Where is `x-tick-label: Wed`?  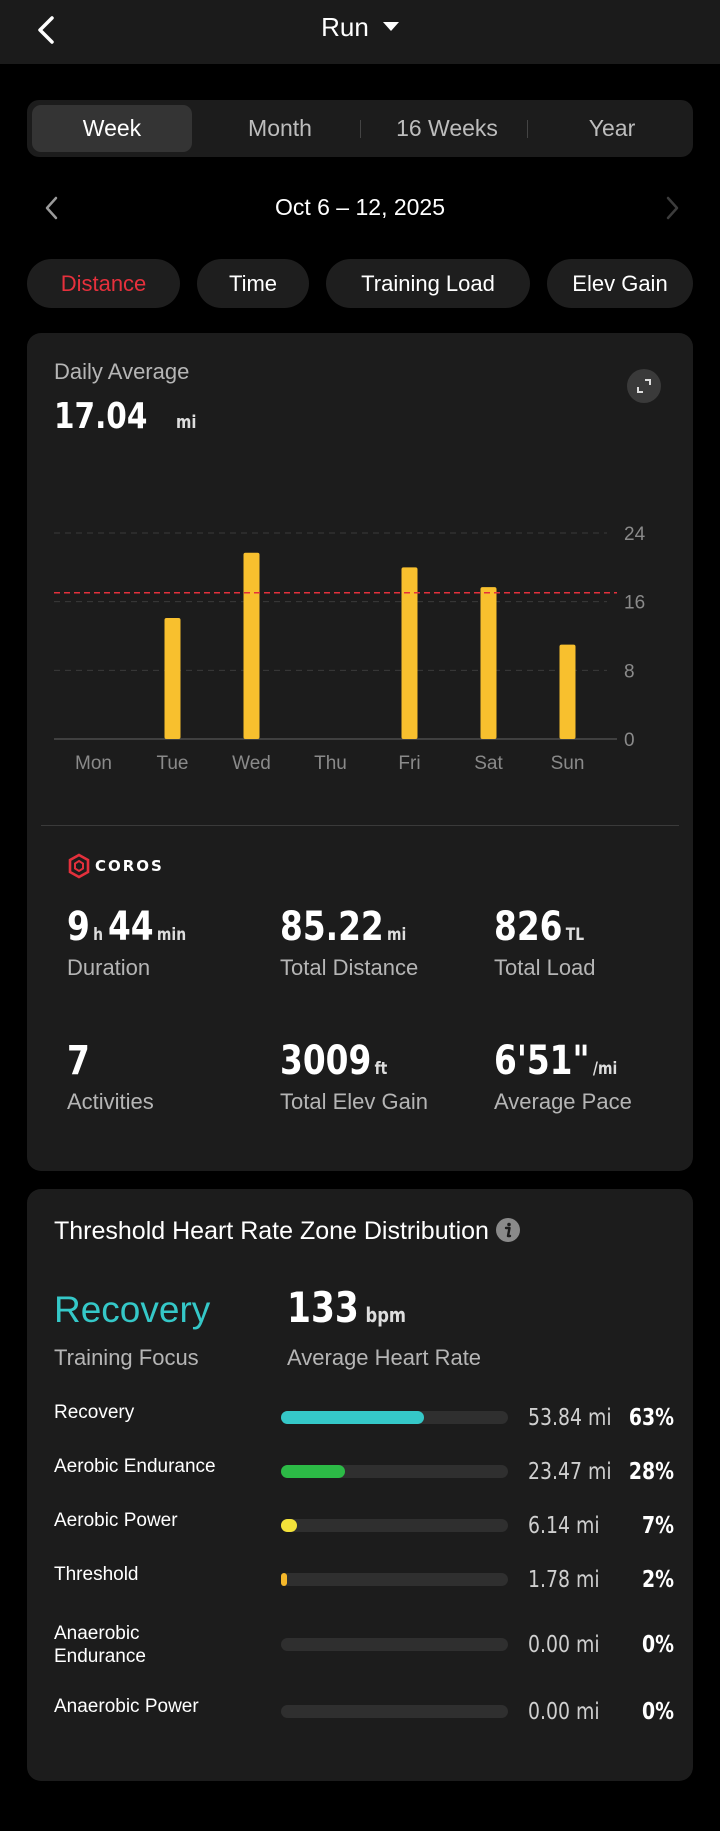 x-tick-label: Wed is located at coordinates (251, 763).